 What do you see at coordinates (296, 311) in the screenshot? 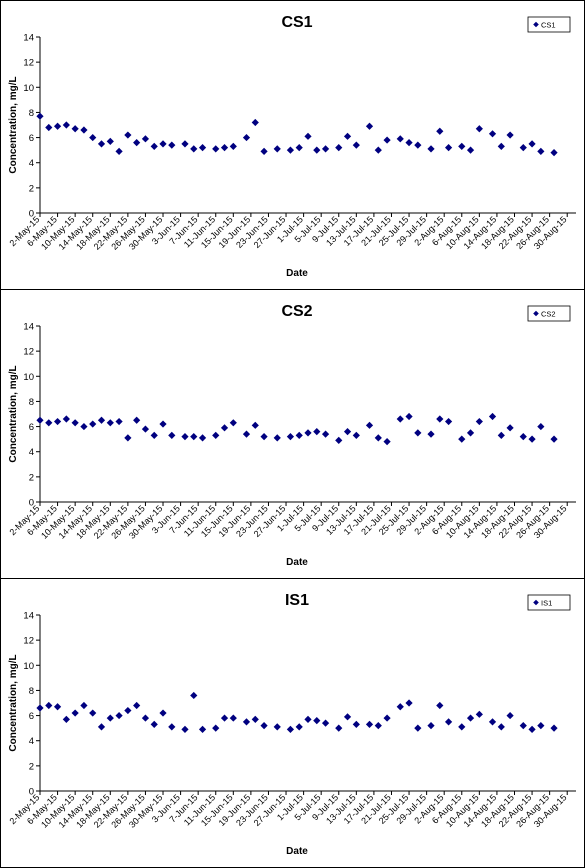
I see `chart-title: CS2` at bounding box center [296, 311].